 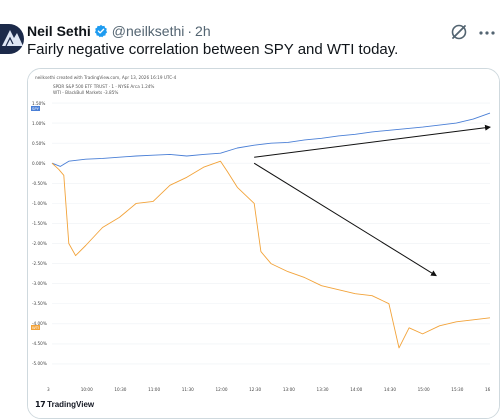 I want to click on tradingview-brand: TradingView, so click(x=71, y=404).